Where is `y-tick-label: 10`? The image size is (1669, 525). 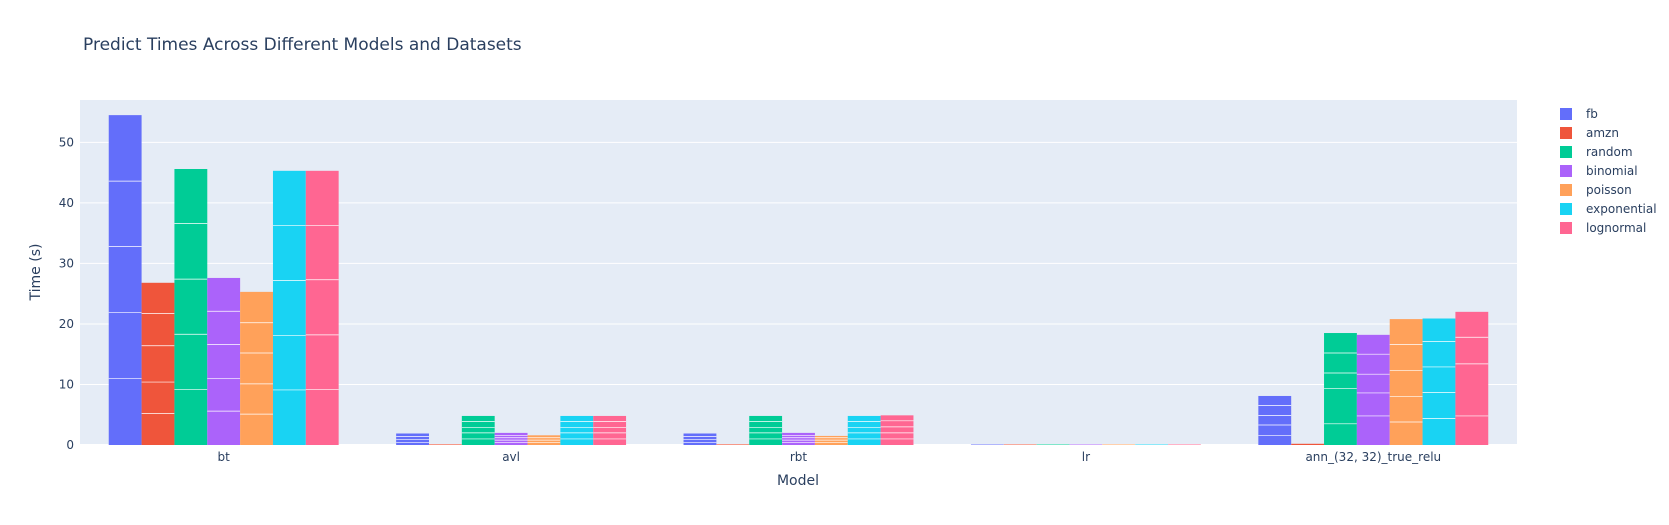
y-tick-label: 10 is located at coordinates (66, 384).